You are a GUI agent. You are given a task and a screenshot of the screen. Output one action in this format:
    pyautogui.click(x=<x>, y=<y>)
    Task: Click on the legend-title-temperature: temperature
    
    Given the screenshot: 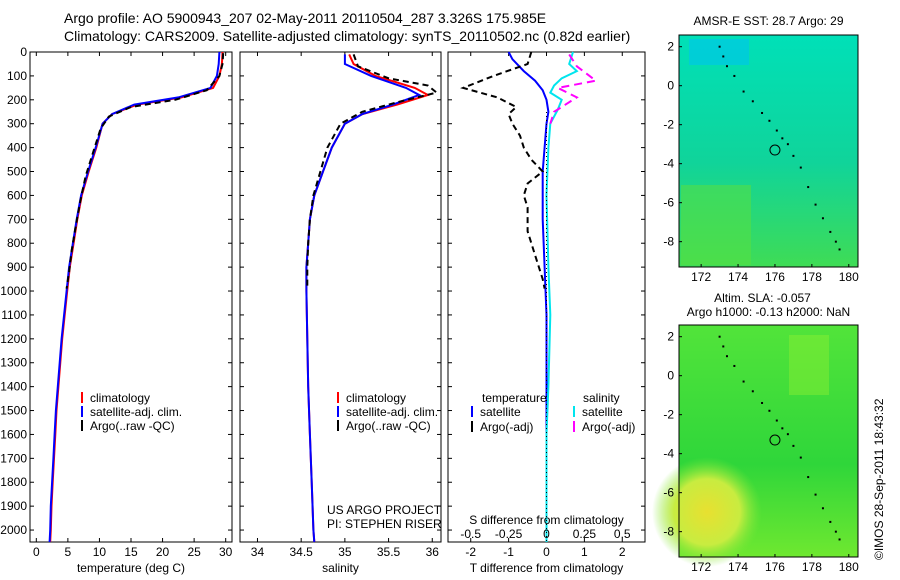 What is the action you would take?
    pyautogui.click(x=514, y=398)
    